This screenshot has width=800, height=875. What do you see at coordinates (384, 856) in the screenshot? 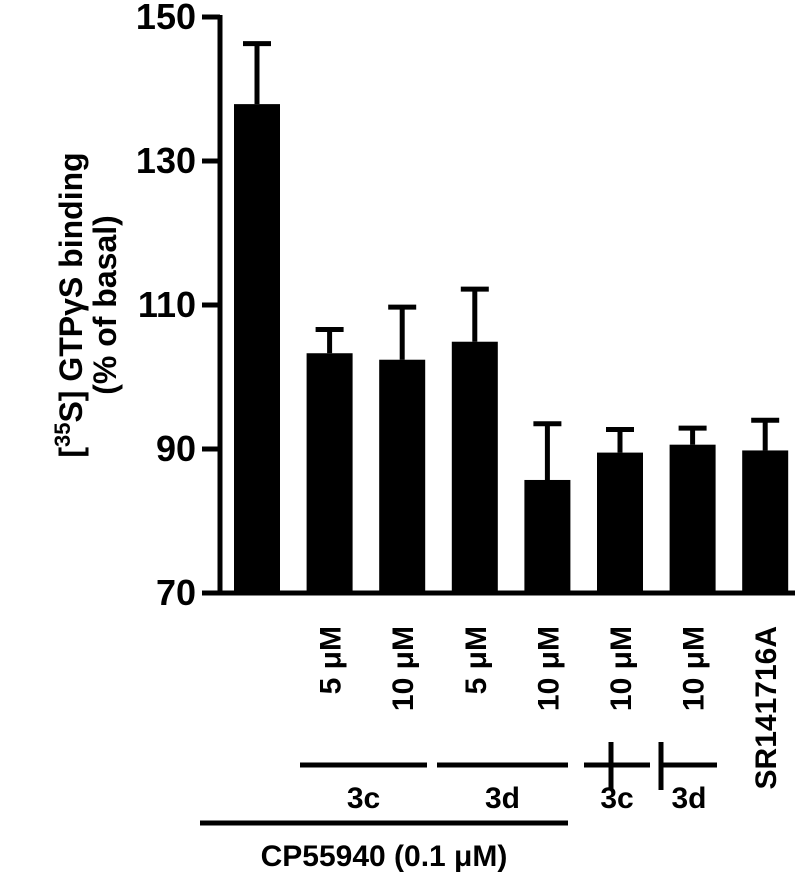
I see `group-label: CP55940 (0.1 μM)` at bounding box center [384, 856].